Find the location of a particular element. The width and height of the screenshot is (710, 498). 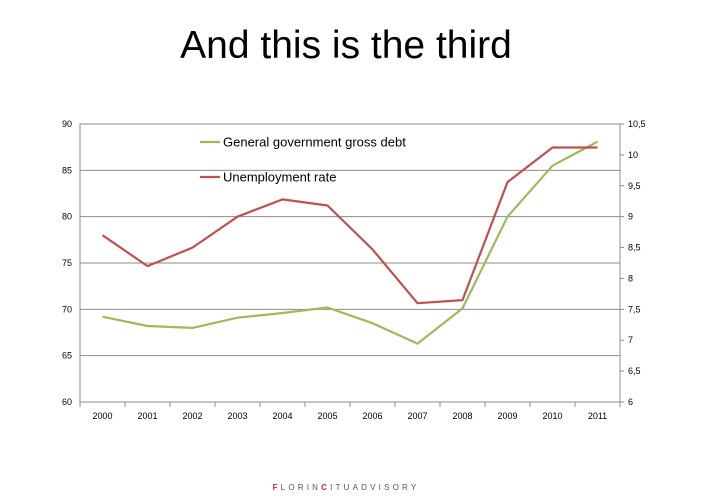

x-tick-label: 2002 is located at coordinates (192, 416).